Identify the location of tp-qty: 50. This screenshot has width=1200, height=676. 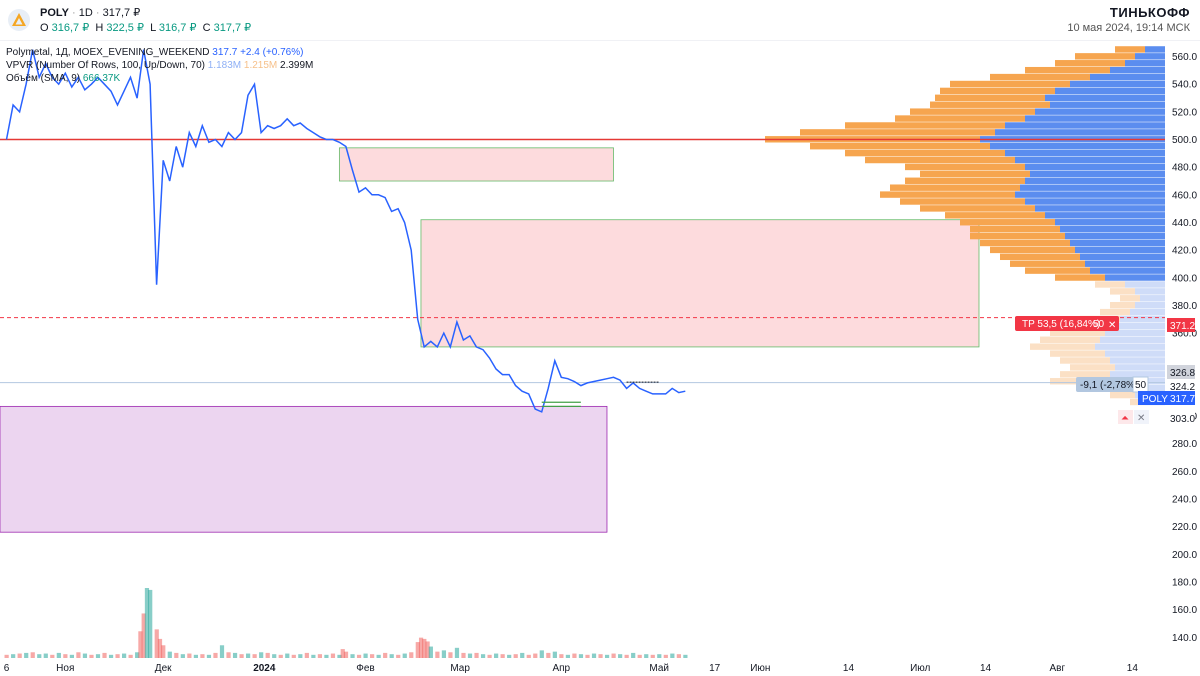
(1099, 324).